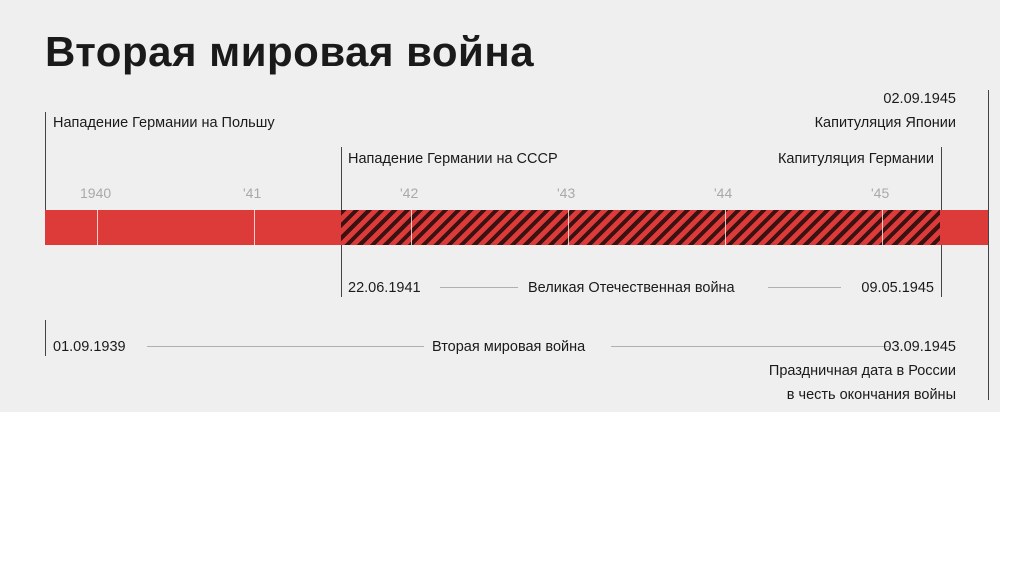  I want to click on ww2-label: Вторая мировая война, so click(509, 347).